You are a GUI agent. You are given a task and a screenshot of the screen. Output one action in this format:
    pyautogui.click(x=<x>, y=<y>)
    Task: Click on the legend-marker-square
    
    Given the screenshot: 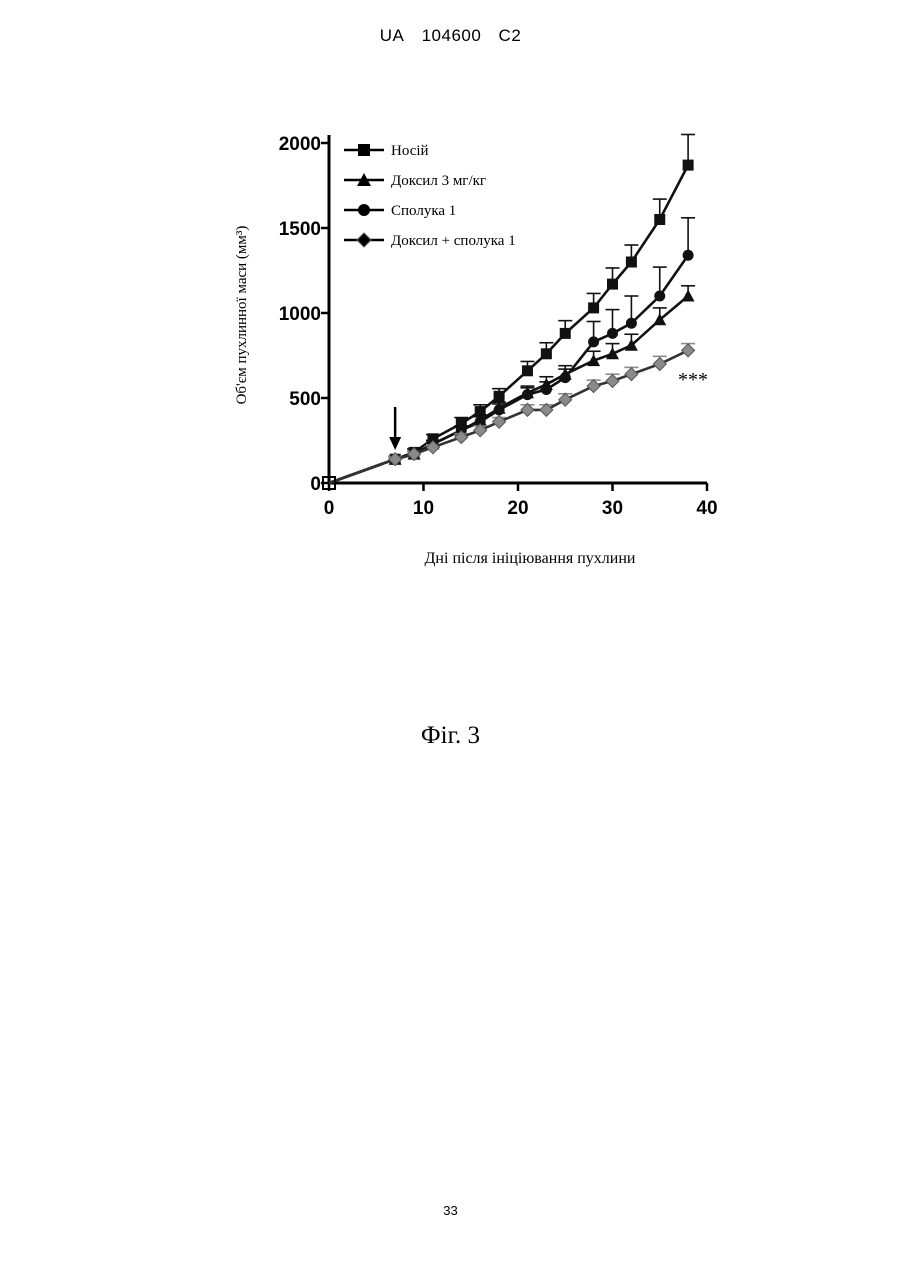 What is the action you would take?
    pyautogui.click(x=364, y=150)
    